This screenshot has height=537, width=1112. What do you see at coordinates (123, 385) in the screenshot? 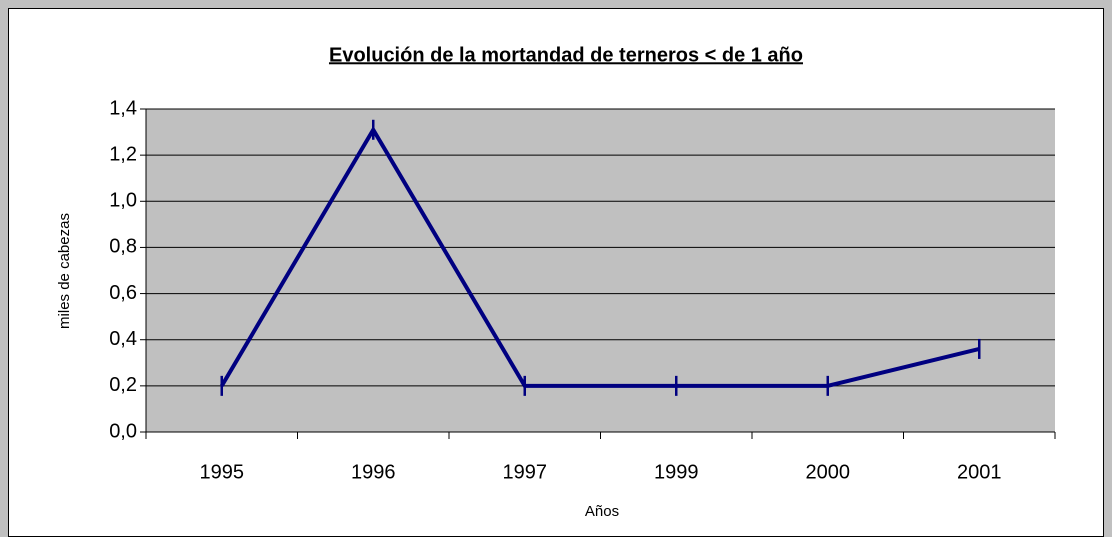
I see `y-tick-label: 0,2` at bounding box center [123, 385].